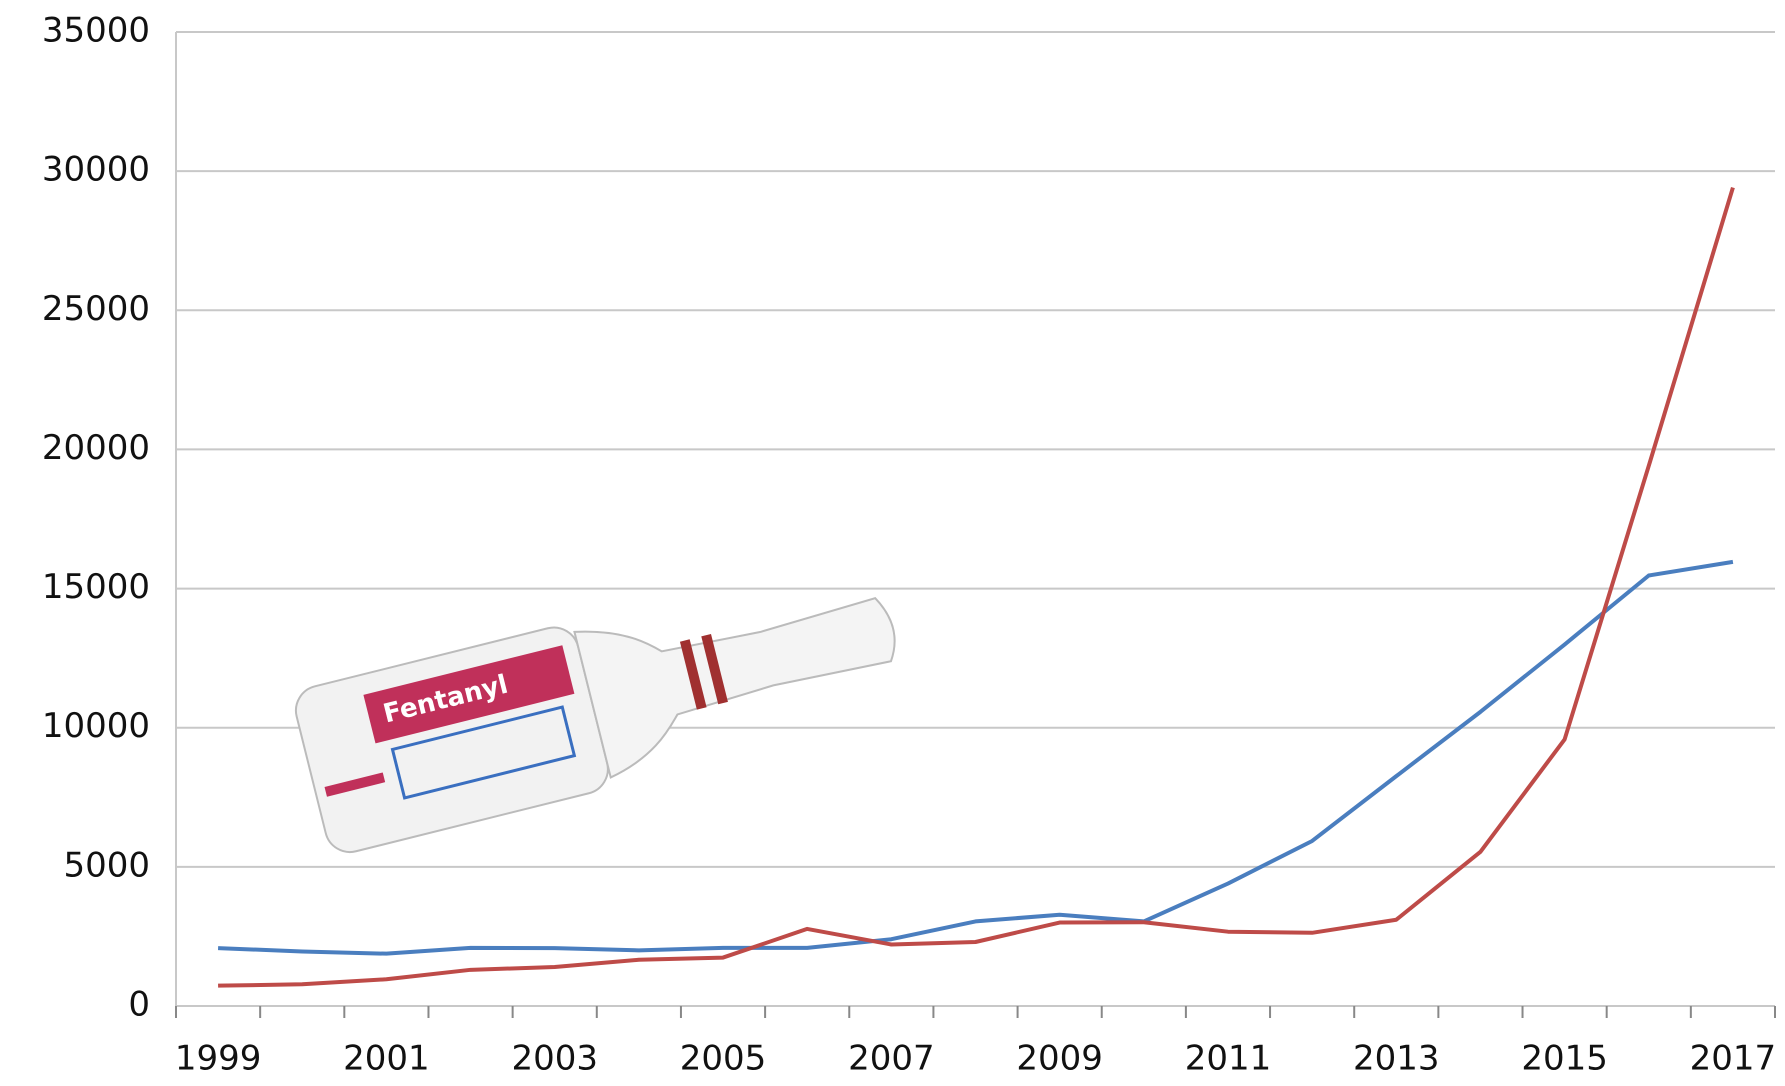  Describe the element at coordinates (96, 448) in the screenshot. I see `y-tick-label: 20000` at that location.